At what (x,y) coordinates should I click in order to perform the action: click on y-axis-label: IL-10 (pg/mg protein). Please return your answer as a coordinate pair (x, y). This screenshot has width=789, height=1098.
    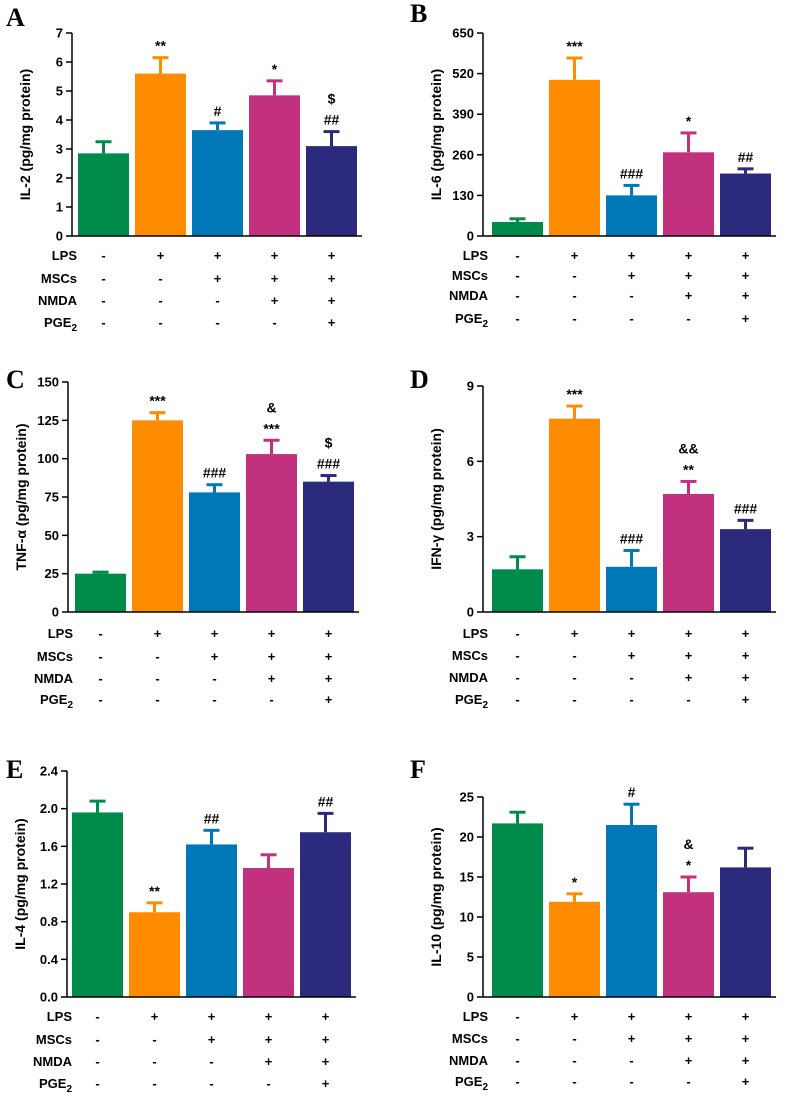
    Looking at the image, I should click on (436, 896).